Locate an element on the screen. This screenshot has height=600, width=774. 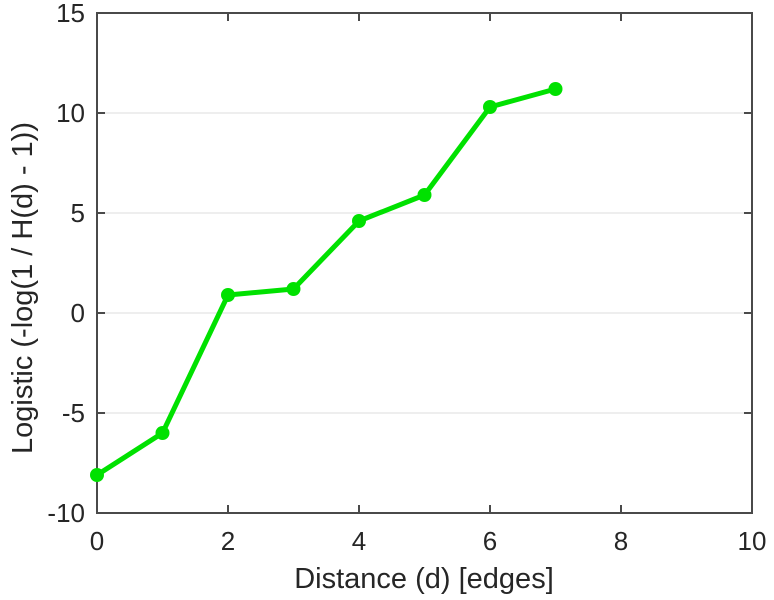
x-tick-label: 2 is located at coordinates (228, 541).